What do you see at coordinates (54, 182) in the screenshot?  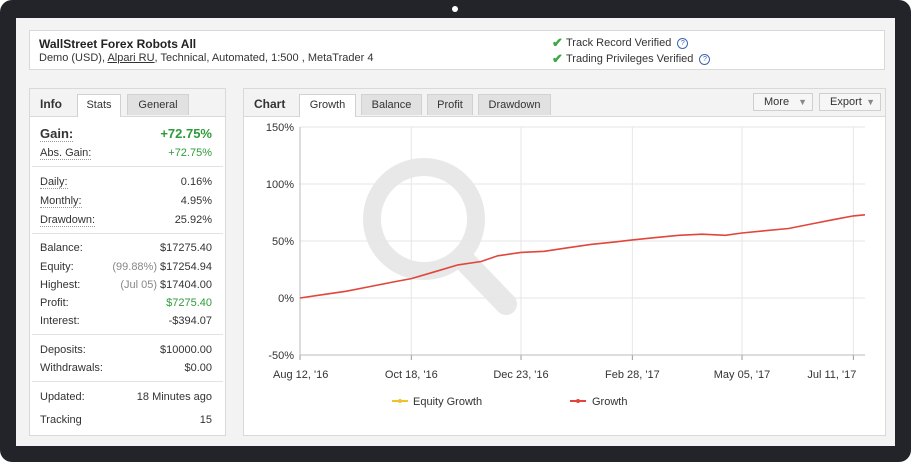 I see `daily-label: Daily:` at bounding box center [54, 182].